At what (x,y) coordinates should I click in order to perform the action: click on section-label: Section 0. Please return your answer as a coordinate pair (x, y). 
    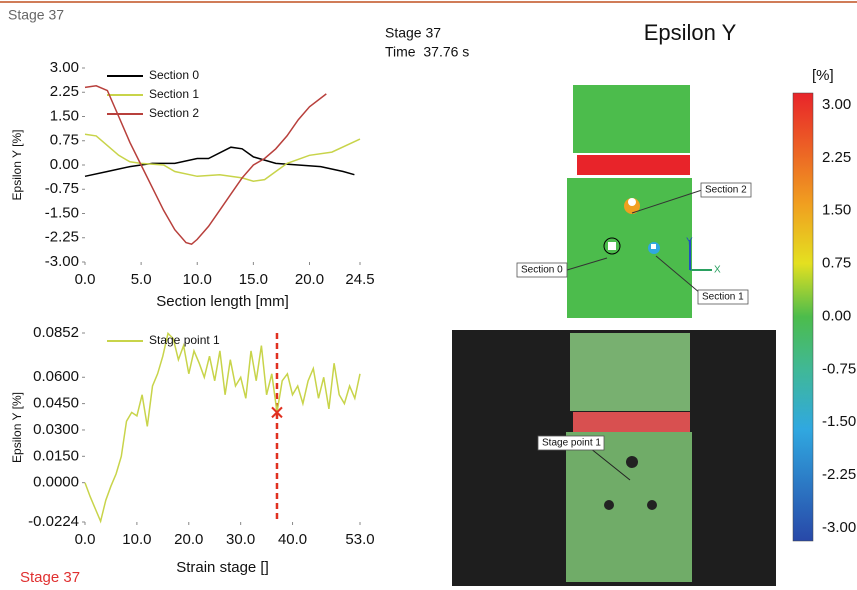
    Looking at the image, I should click on (542, 270).